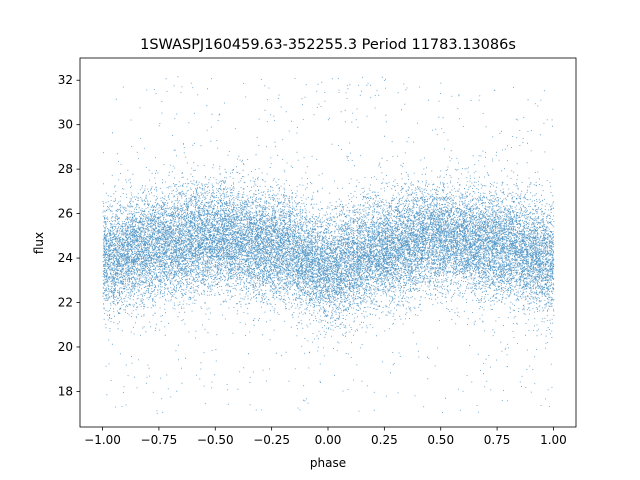 The image size is (640, 480). What do you see at coordinates (65, 347) in the screenshot?
I see `y-tick-label: 20` at bounding box center [65, 347].